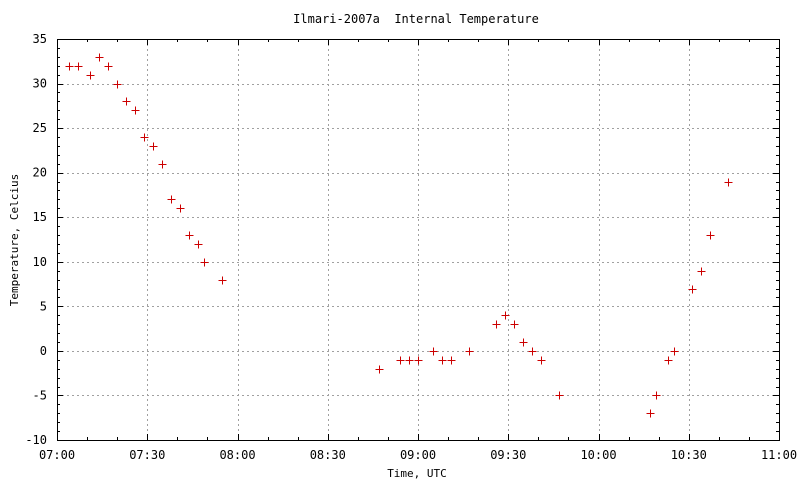 This screenshot has width=800, height=480. I want to click on y-tick-label: -5, so click(40, 395).